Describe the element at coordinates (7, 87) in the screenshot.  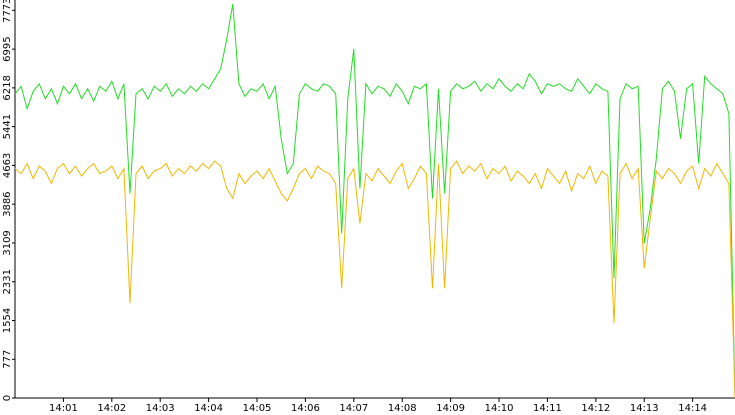
I see `y-tick-label: 6218` at that location.